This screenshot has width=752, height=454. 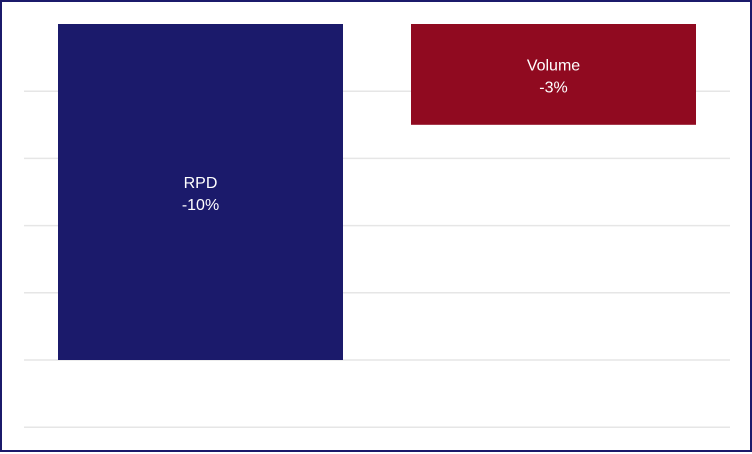 I want to click on bar-value-label: -10%, so click(x=200, y=205).